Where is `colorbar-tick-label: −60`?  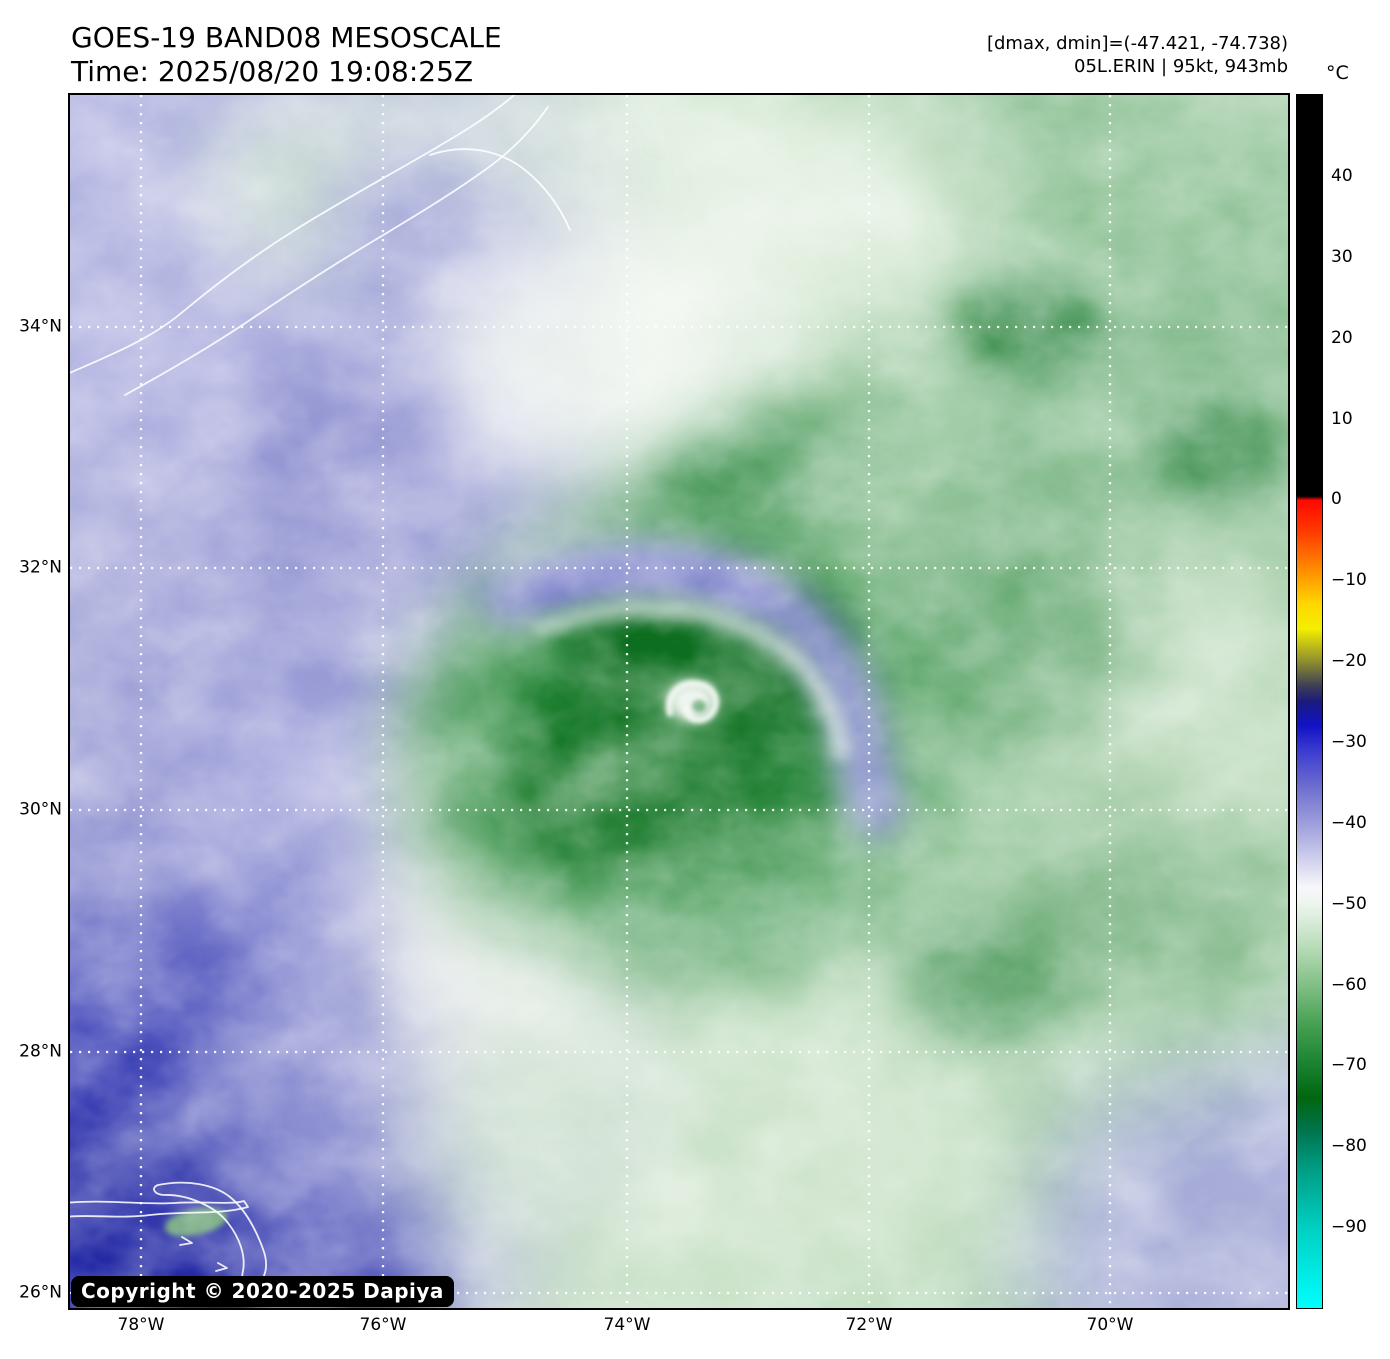
colorbar-tick-label: −60 is located at coordinates (1349, 984).